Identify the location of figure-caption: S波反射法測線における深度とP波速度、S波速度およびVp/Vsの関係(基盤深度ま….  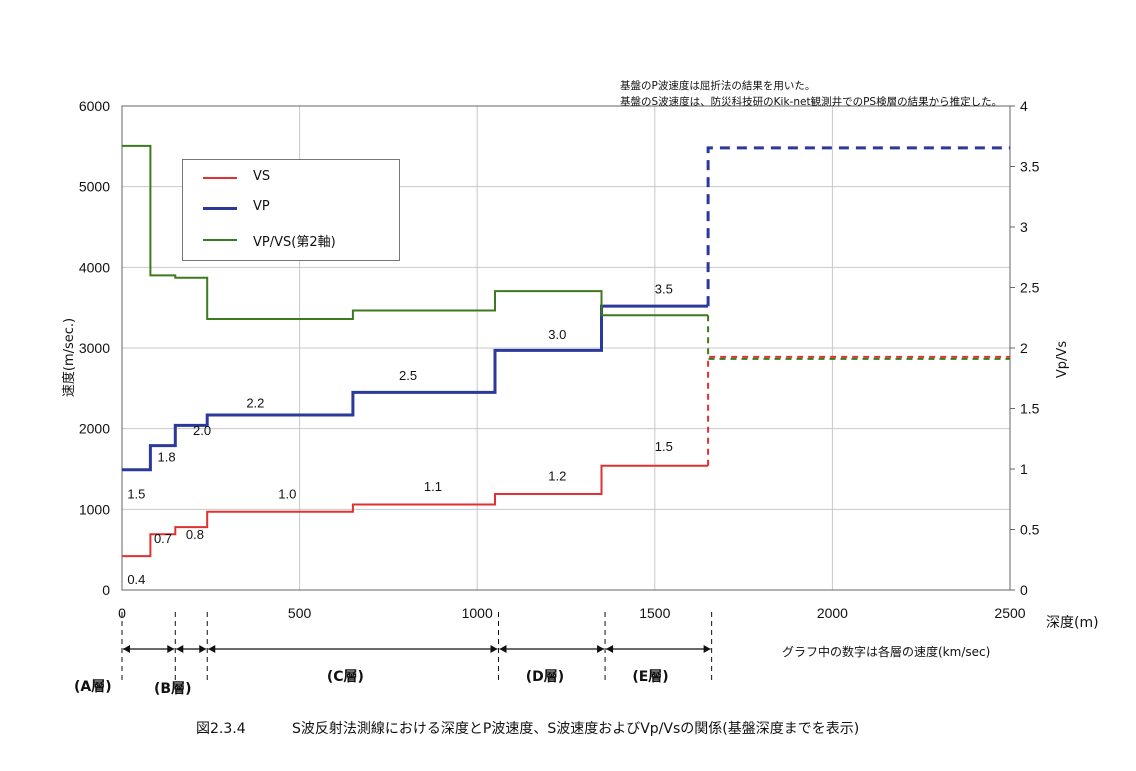
(576, 729).